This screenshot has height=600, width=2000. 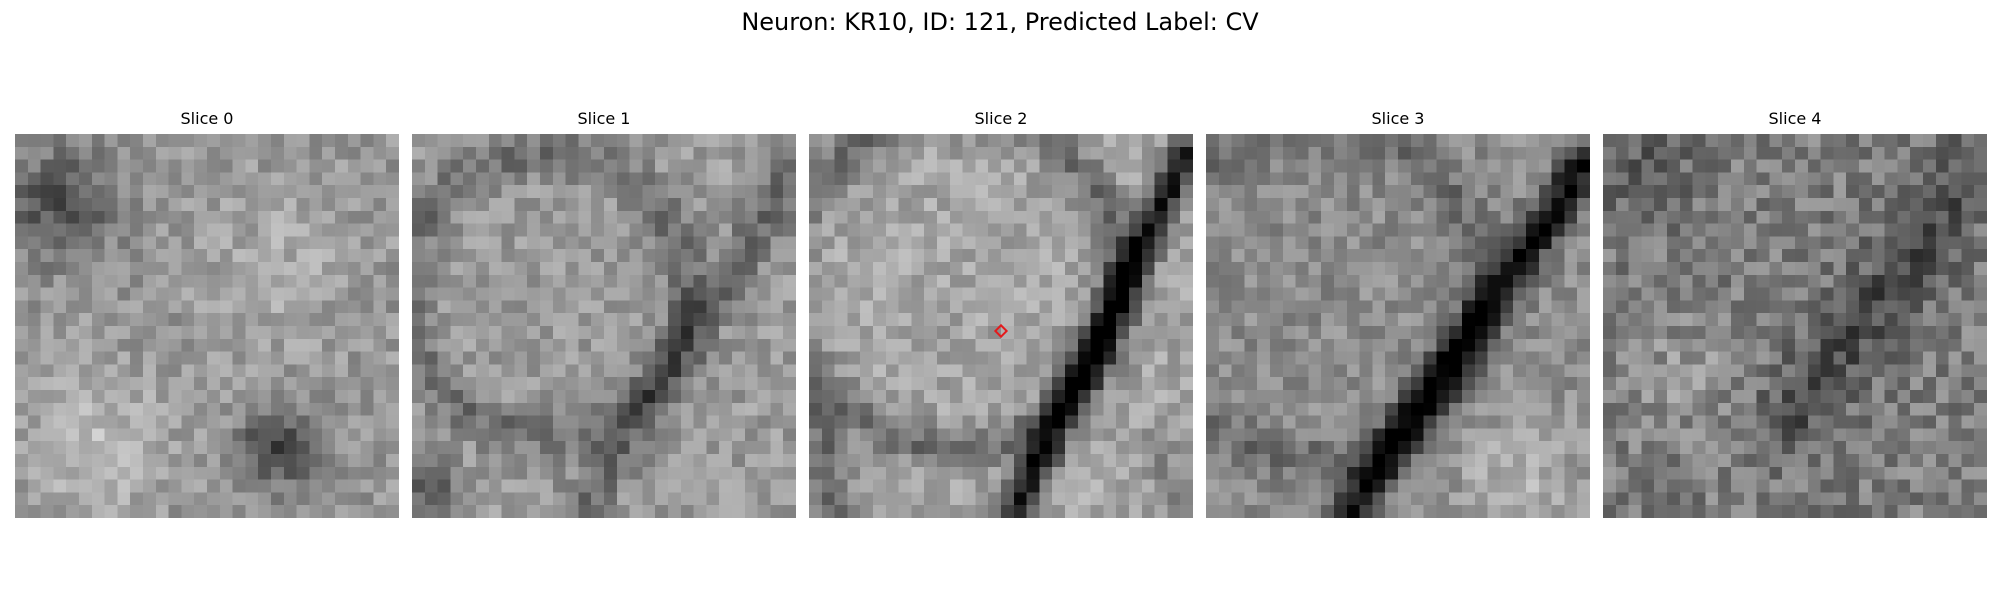 I want to click on slice-panel-1: Slice 1, so click(x=604, y=313).